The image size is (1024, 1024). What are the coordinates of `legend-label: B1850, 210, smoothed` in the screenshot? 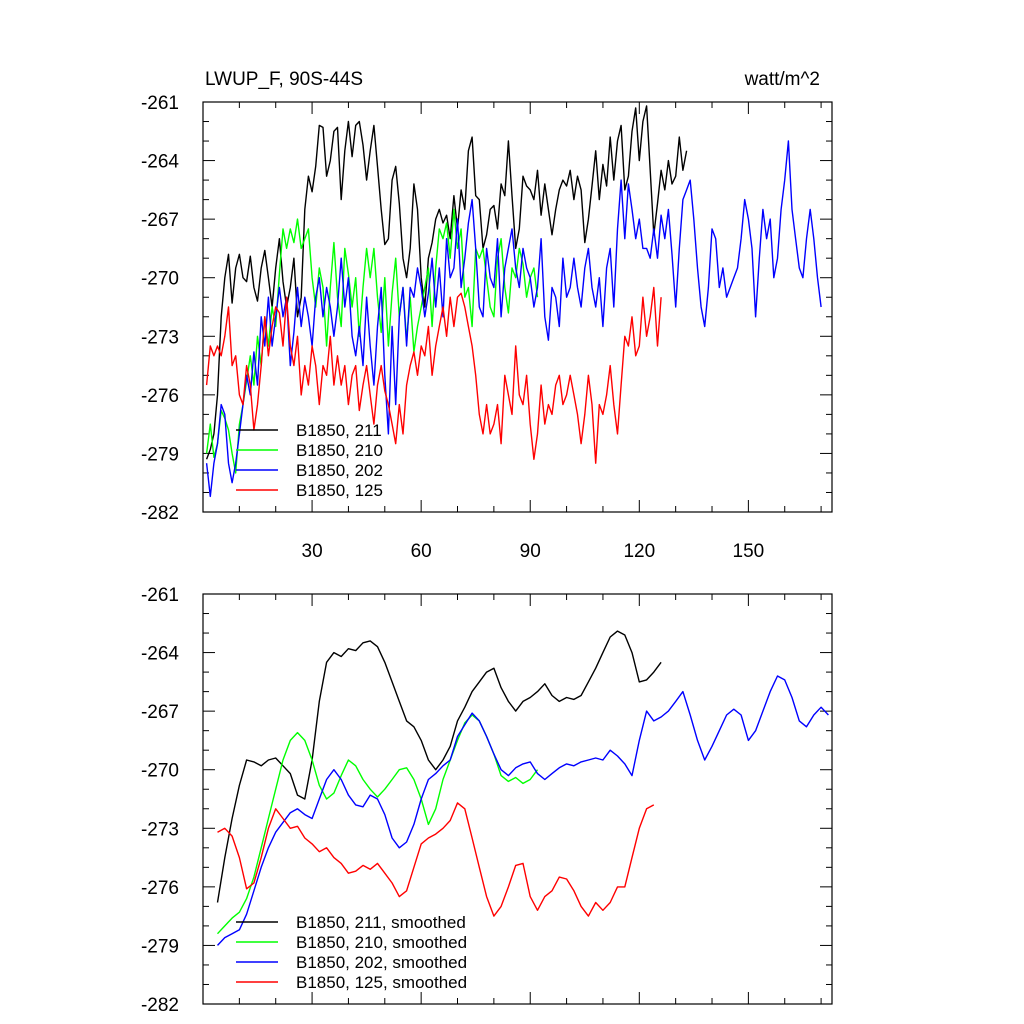 It's located at (381, 942).